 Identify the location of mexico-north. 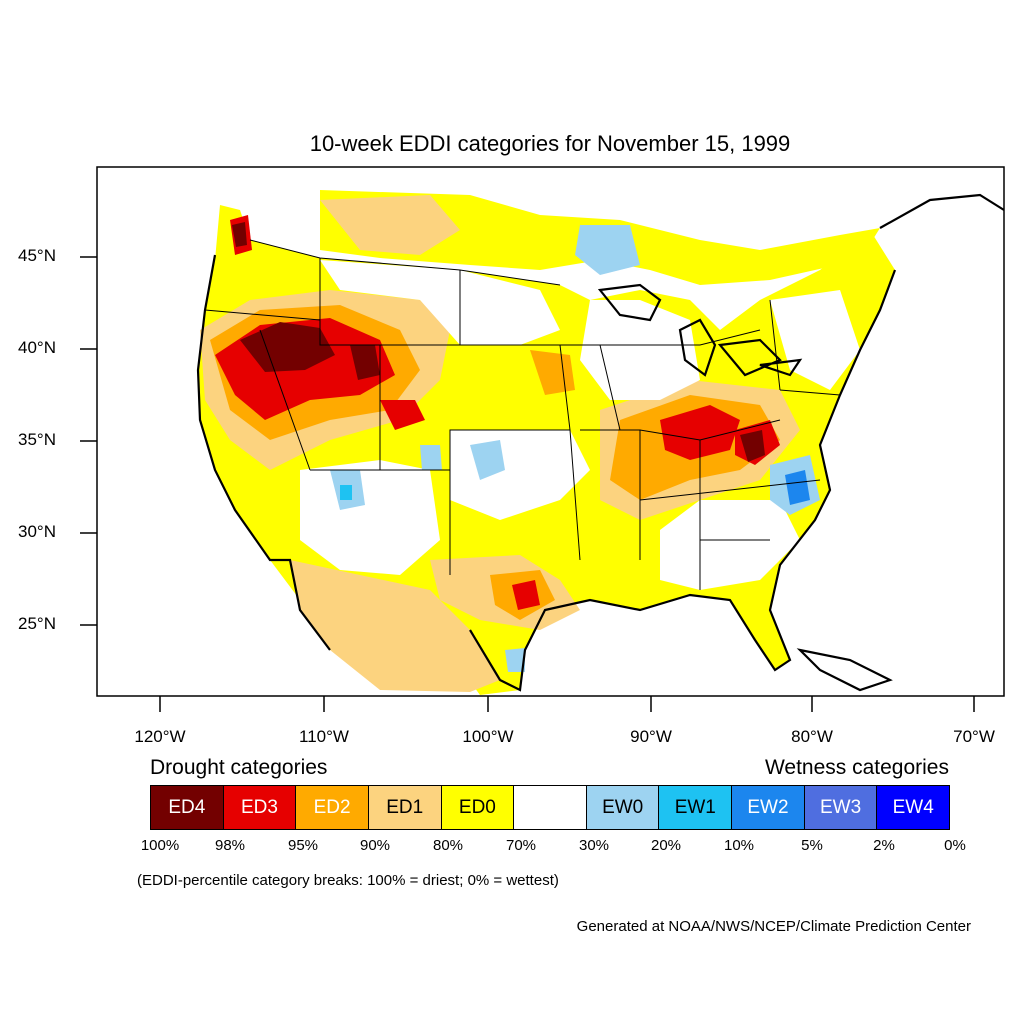
(395, 626).